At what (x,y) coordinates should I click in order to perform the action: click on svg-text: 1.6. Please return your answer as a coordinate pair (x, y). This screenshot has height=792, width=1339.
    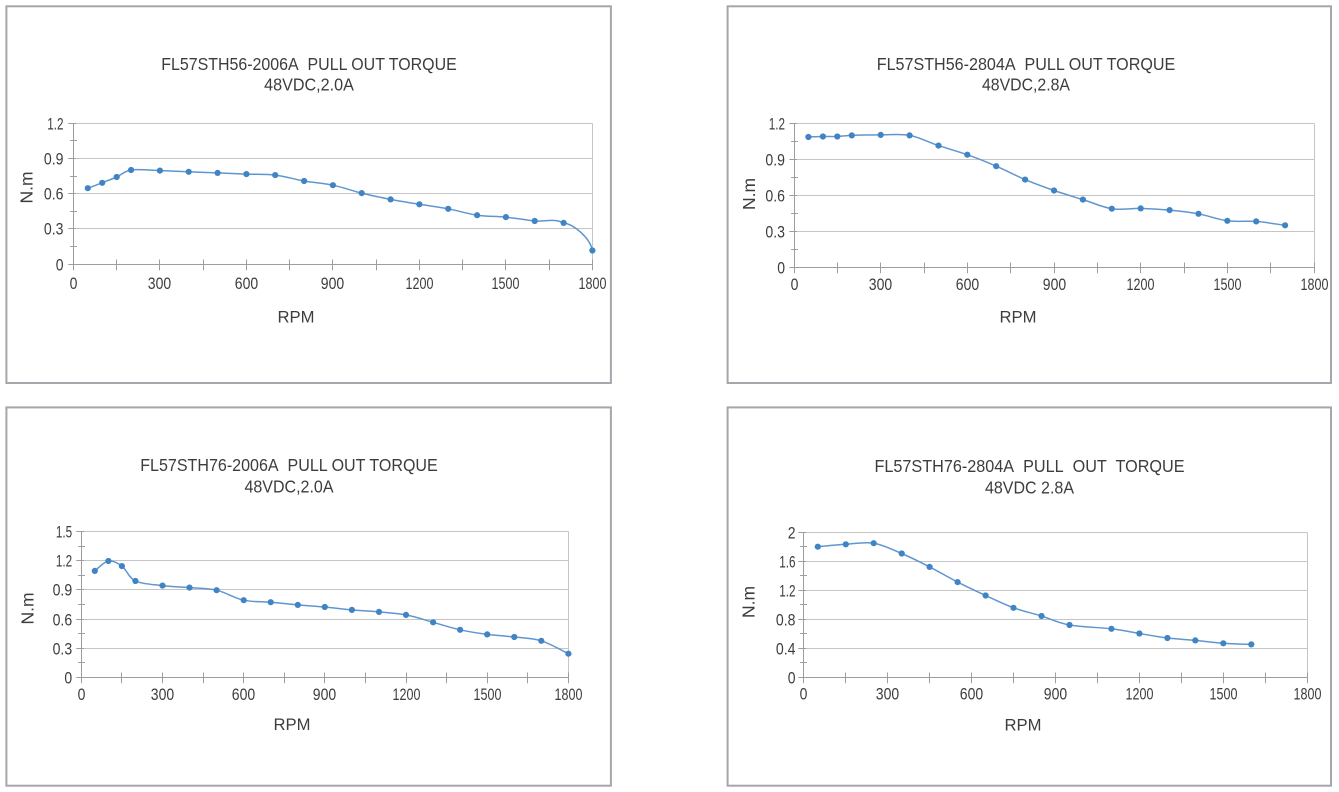
    Looking at the image, I should click on (787, 562).